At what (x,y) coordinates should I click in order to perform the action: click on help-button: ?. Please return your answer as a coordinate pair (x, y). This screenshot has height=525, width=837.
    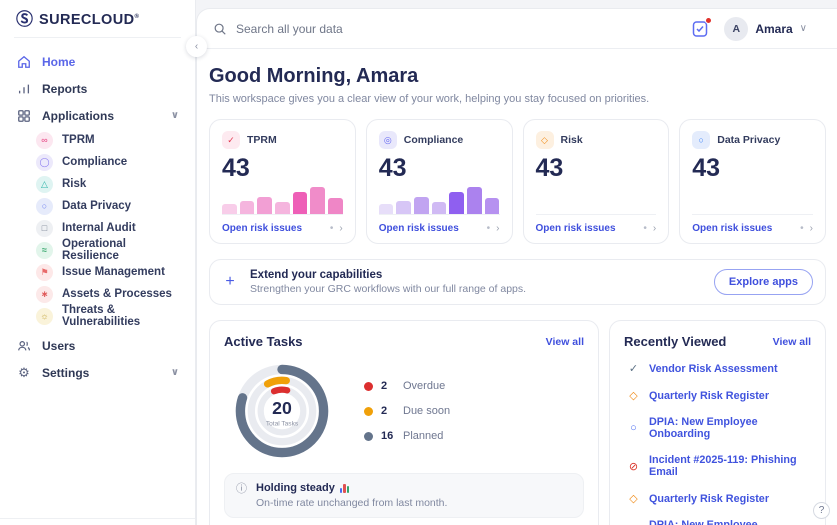
    Looking at the image, I should click on (821, 510).